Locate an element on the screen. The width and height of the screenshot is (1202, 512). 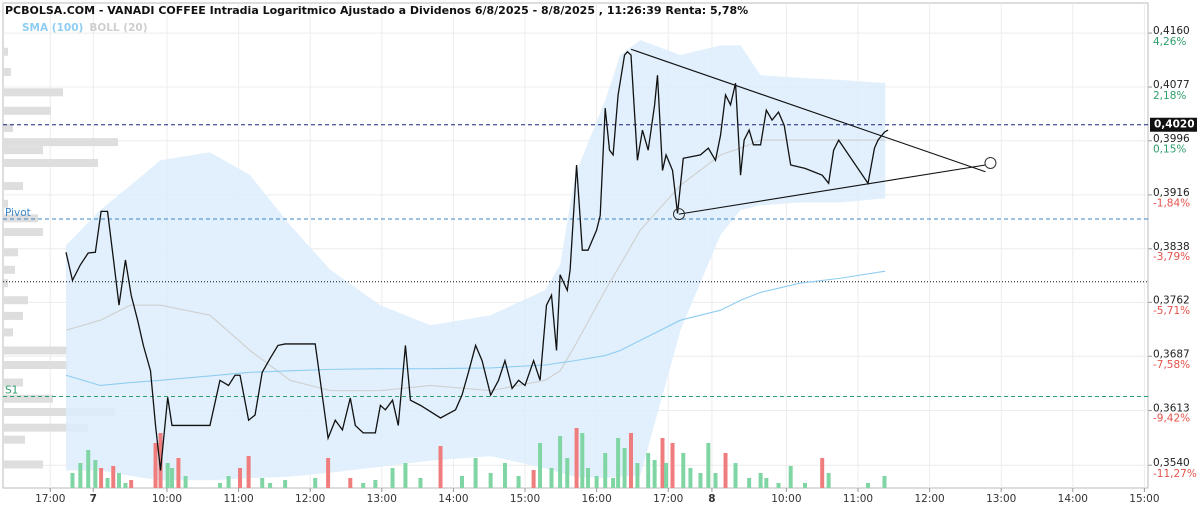
y2-tick-label: -7,58% is located at coordinates (1171, 365).